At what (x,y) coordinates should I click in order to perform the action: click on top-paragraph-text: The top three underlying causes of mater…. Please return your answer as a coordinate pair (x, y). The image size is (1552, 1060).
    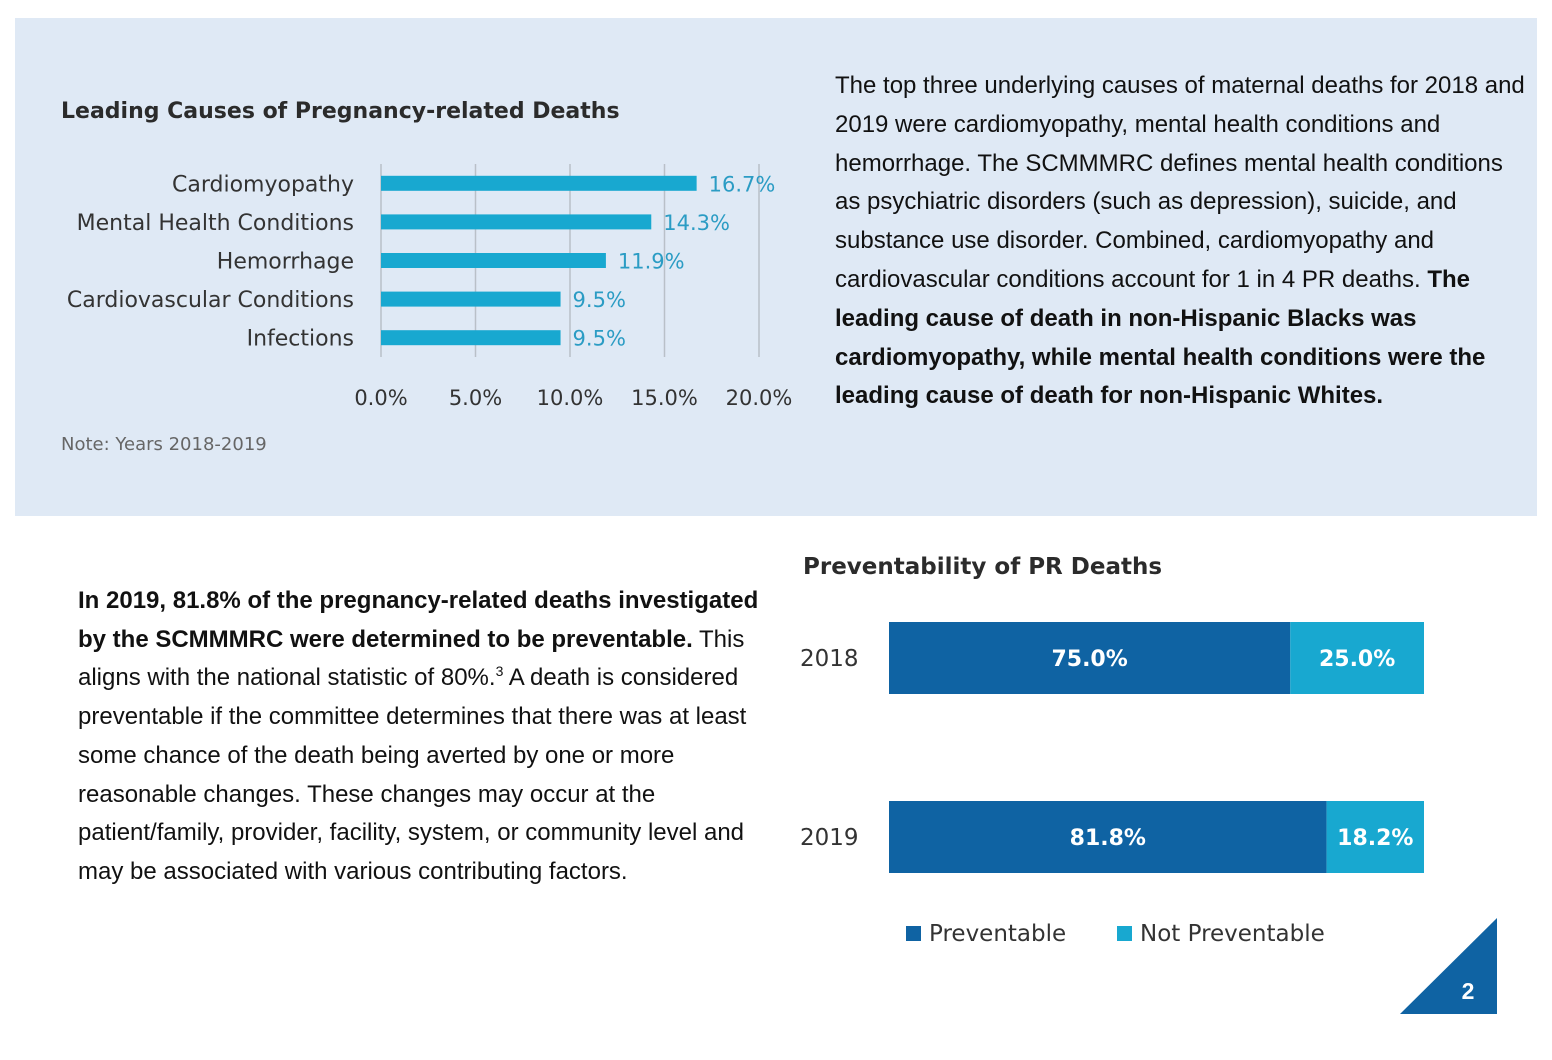
    Looking at the image, I should click on (1180, 182).